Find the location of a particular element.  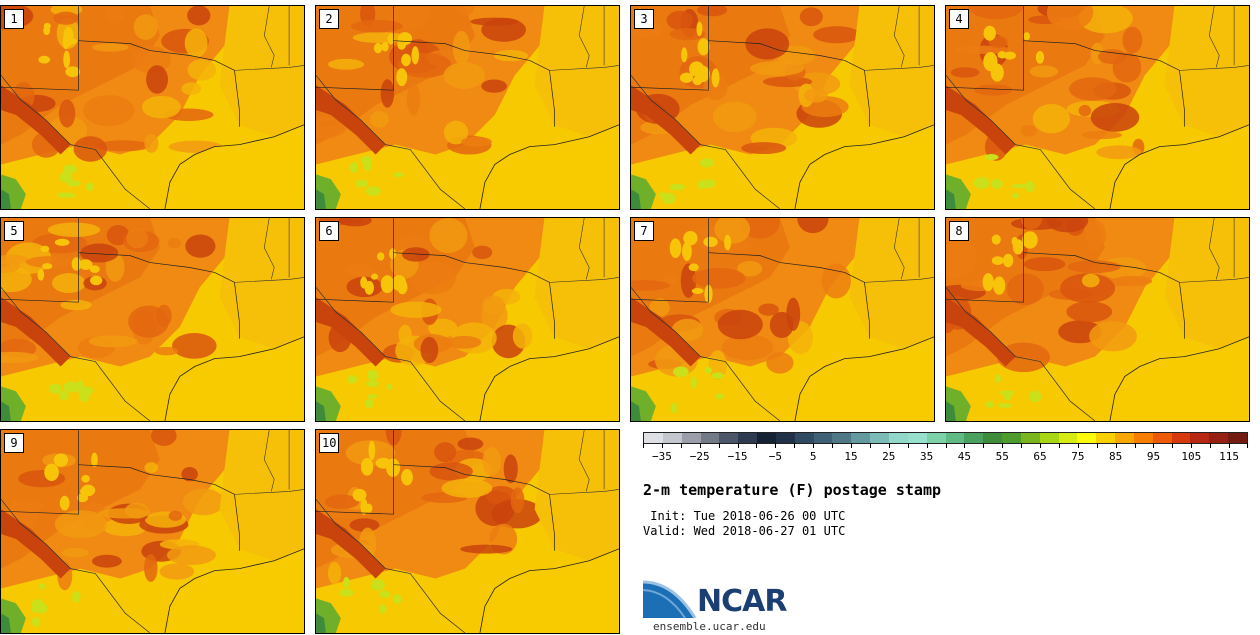

colorbar-label: 65 is located at coordinates (1040, 456).